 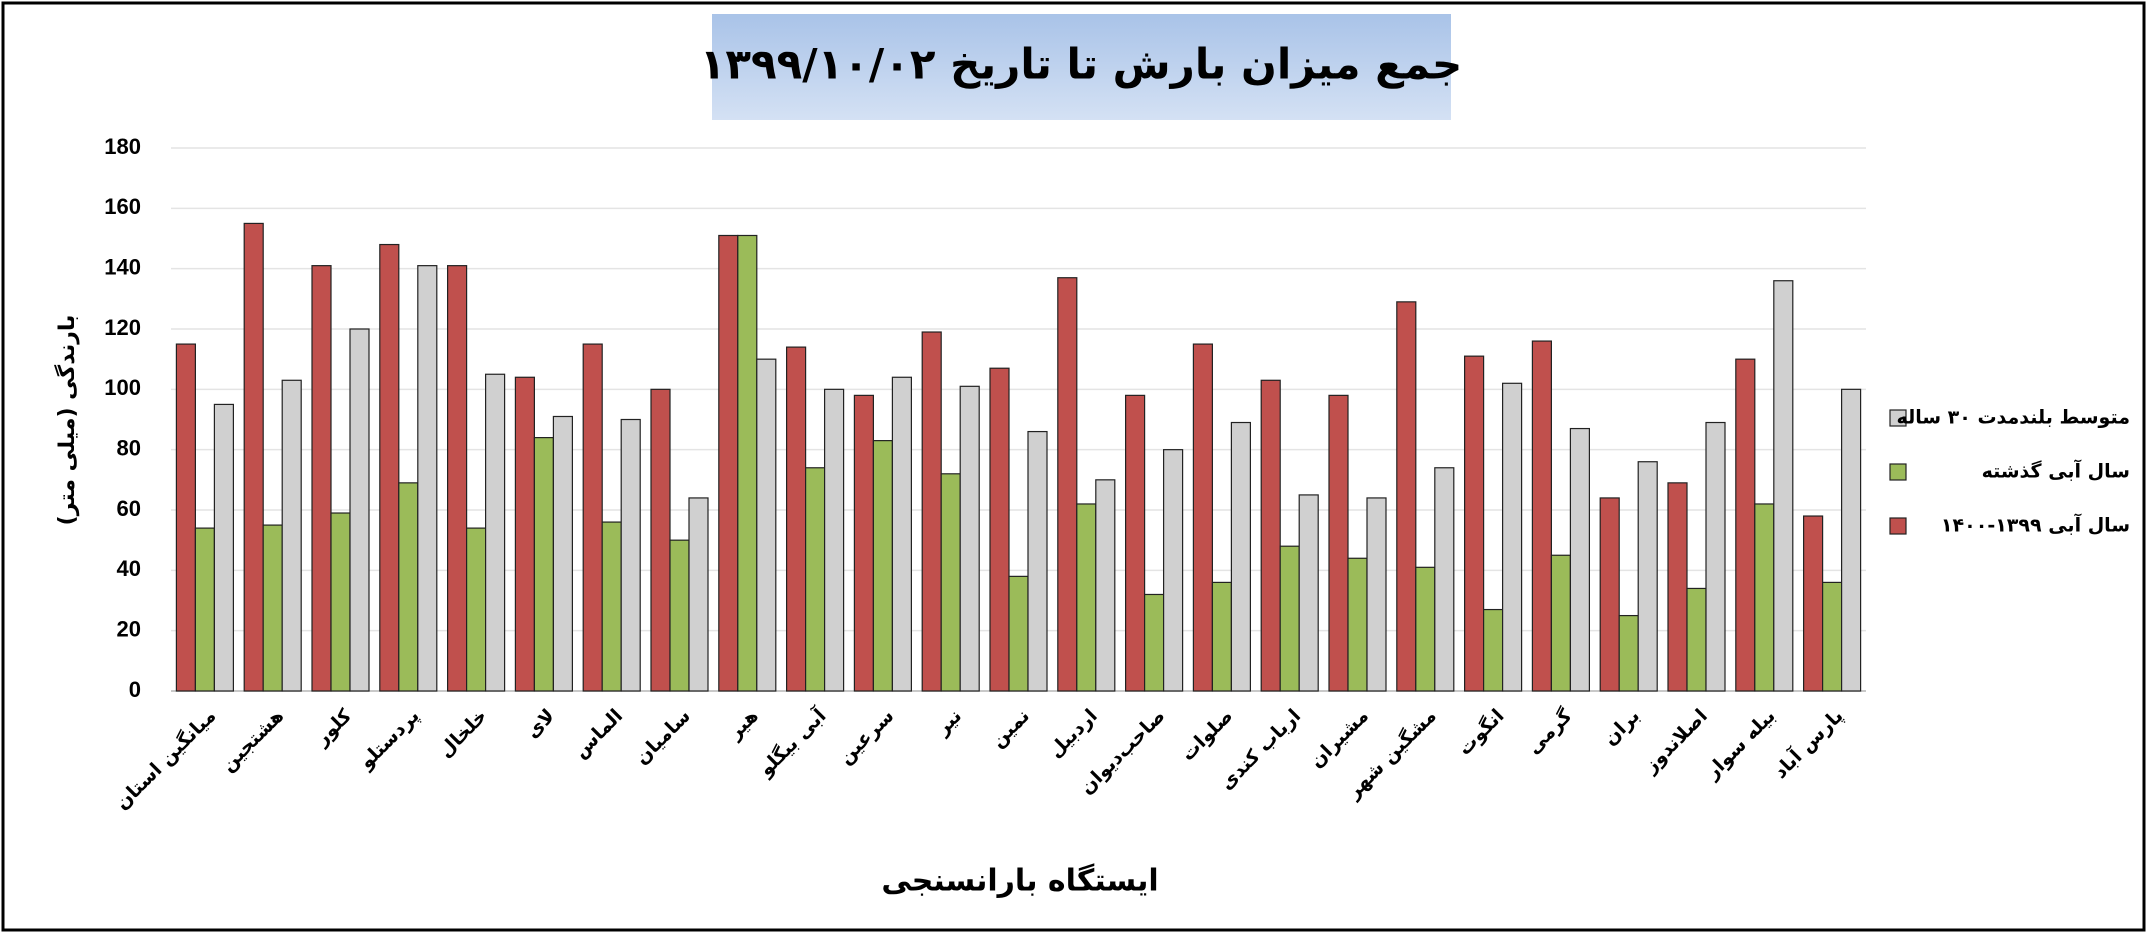 What do you see at coordinates (598, 734) in the screenshot?
I see `x-tick-label: الماس` at bounding box center [598, 734].